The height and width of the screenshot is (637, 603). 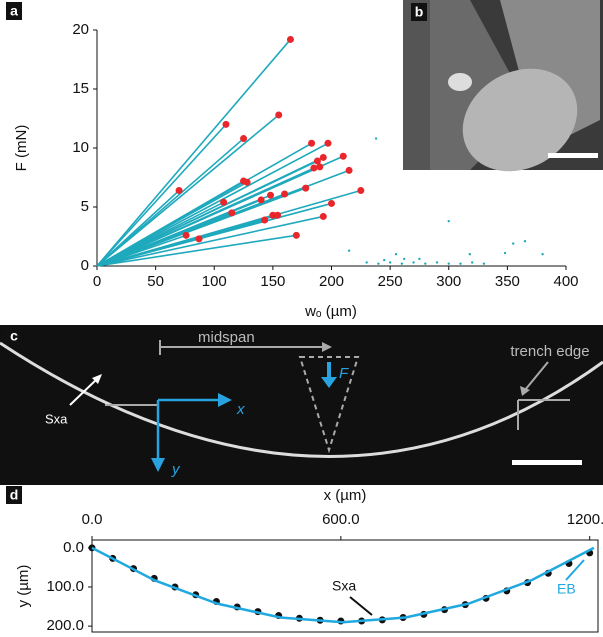 I want to click on x-axis-label: wₒ (µm), so click(x=330, y=311).